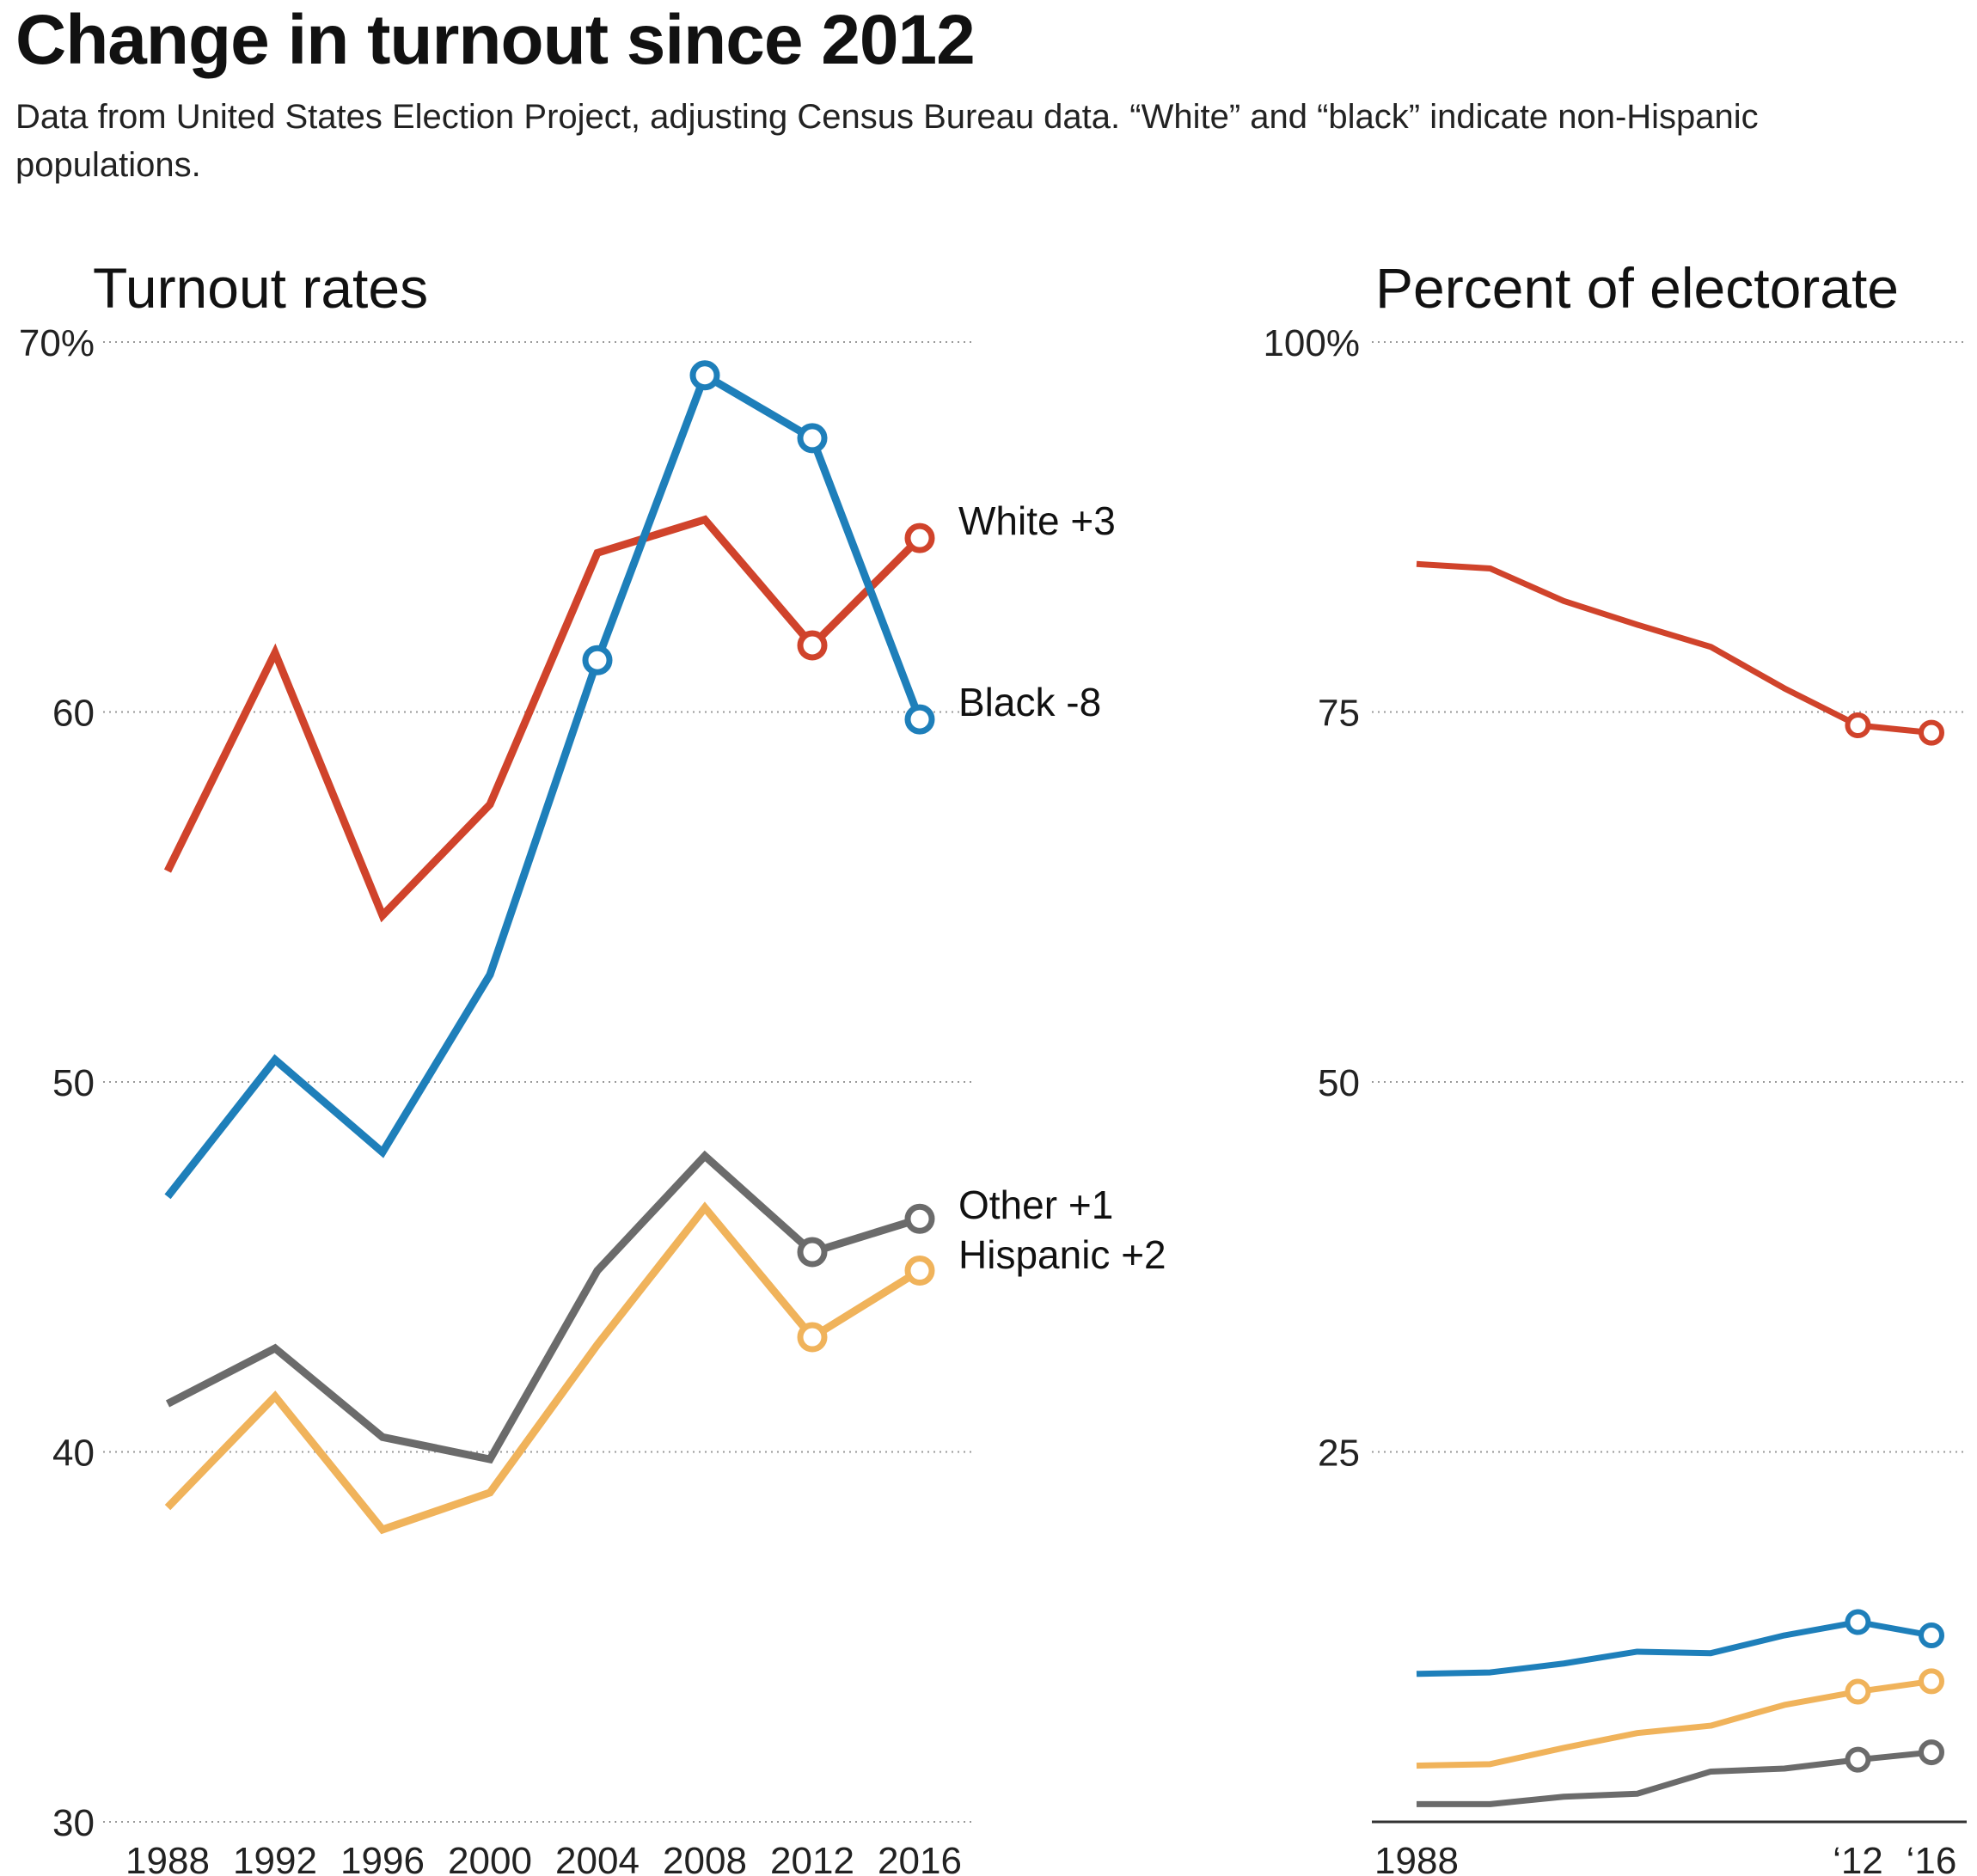 The height and width of the screenshot is (1876, 1977). What do you see at coordinates (597, 1858) in the screenshot?
I see `x-tick-label: 2004` at bounding box center [597, 1858].